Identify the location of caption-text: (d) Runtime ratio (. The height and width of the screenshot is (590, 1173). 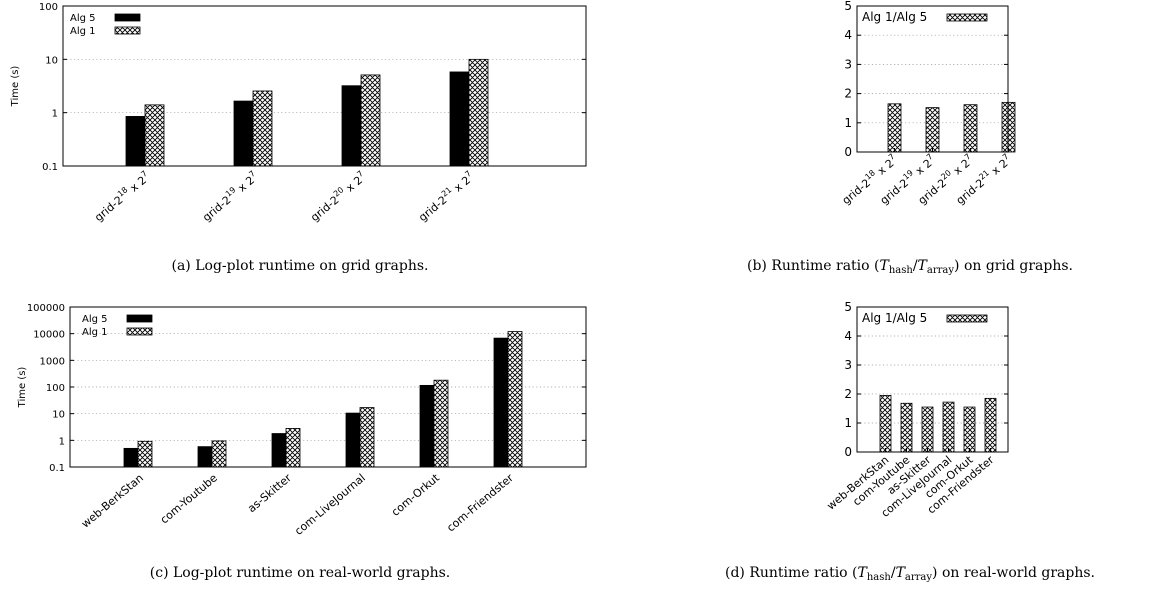
(791, 573).